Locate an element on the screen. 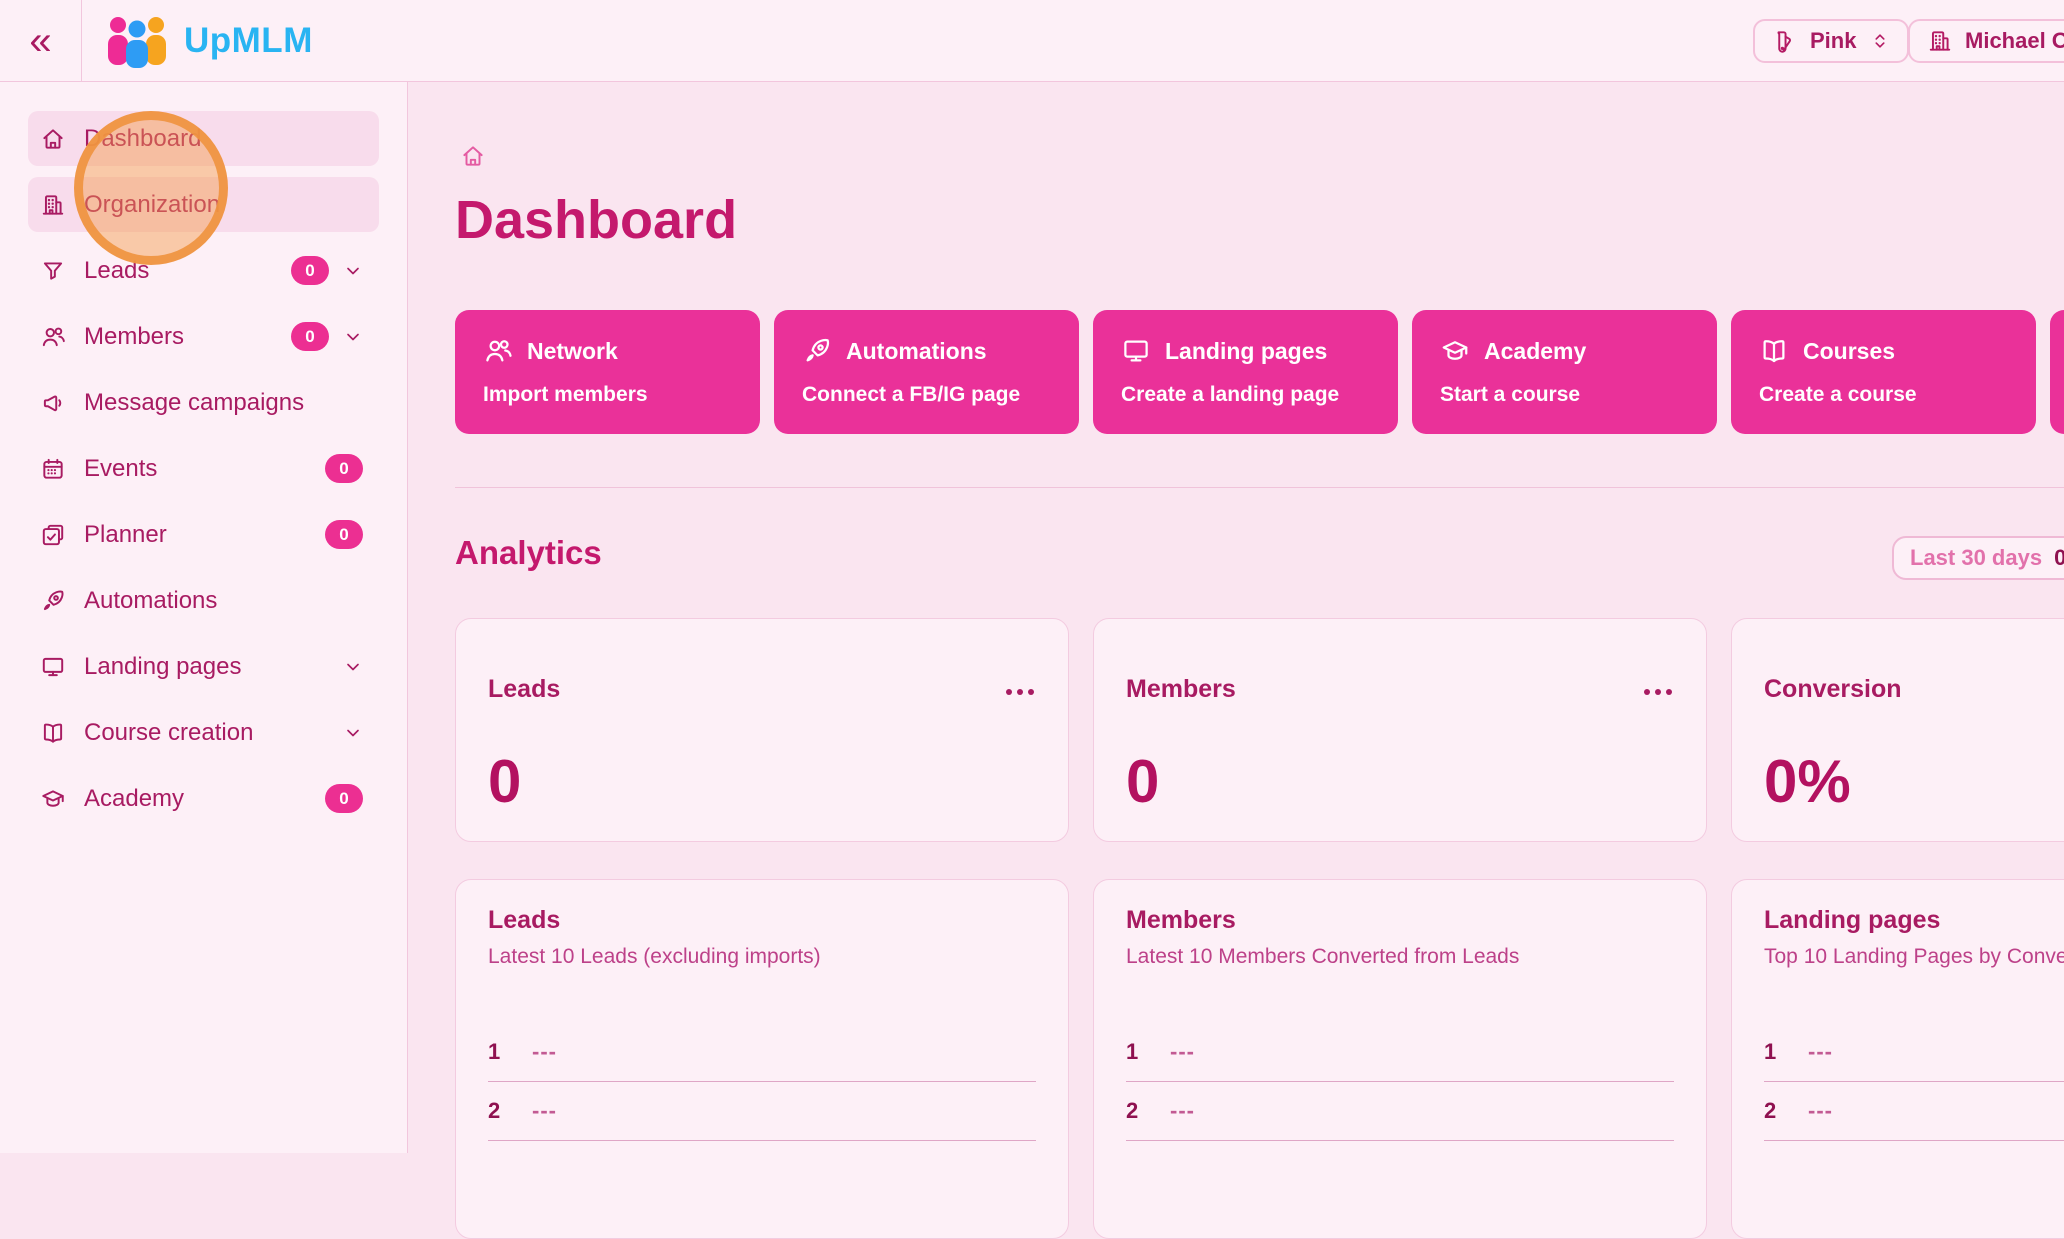  megaphone-icon is located at coordinates (52, 402).